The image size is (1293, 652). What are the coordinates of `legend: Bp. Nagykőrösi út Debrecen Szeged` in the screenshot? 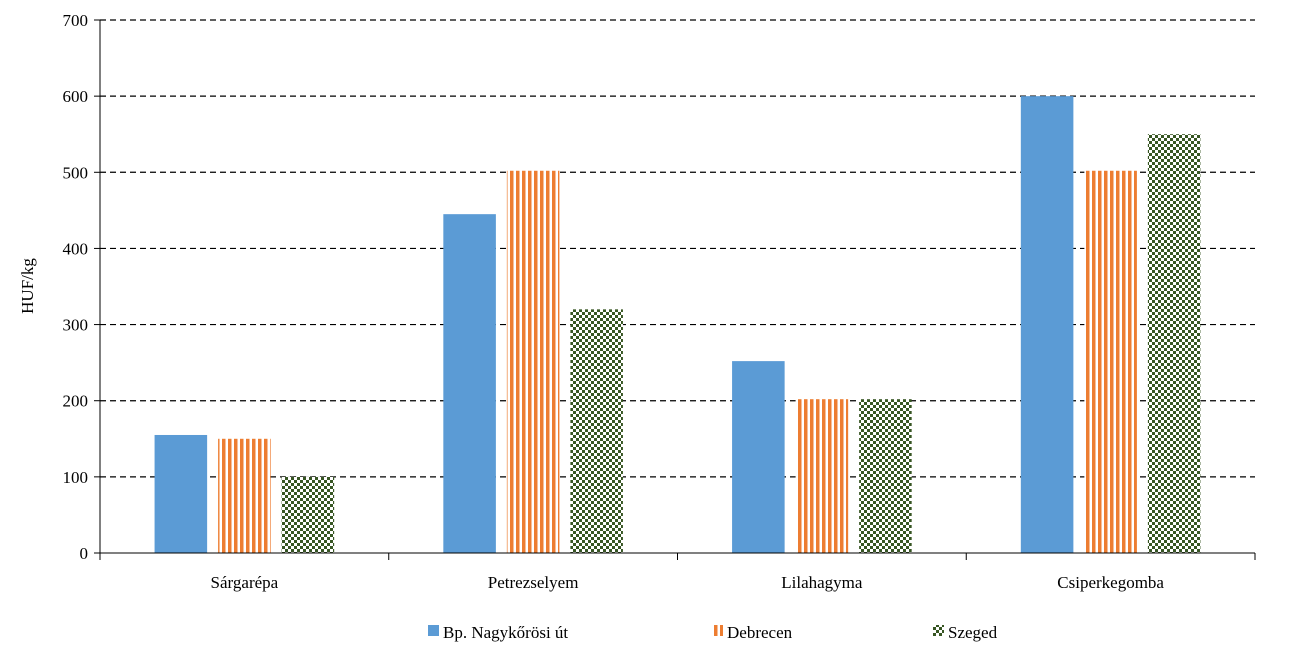 It's located at (713, 632).